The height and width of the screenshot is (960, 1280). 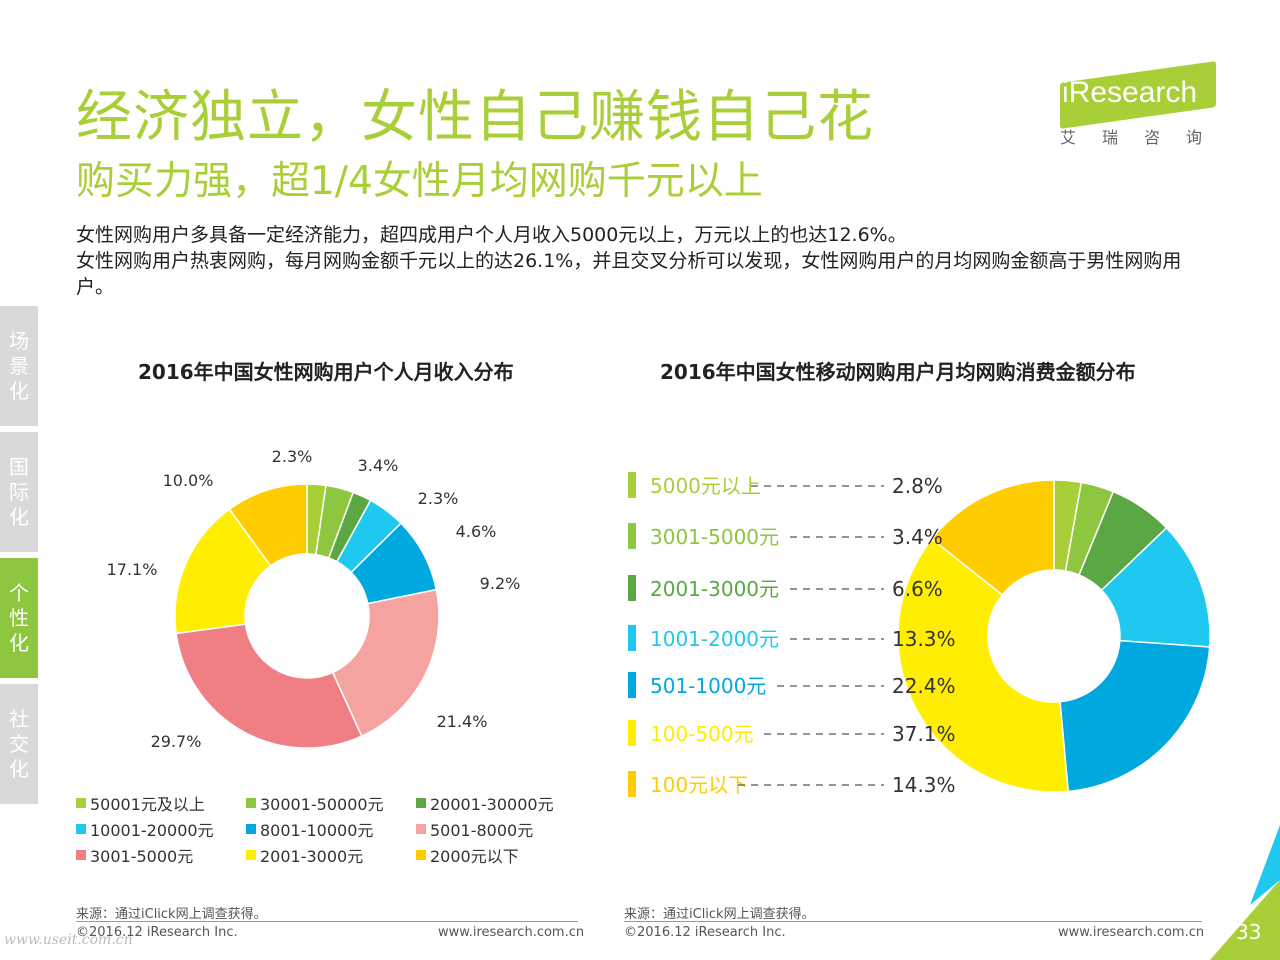 What do you see at coordinates (317, 830) in the screenshot?
I see `legend-label: 8001-10000元` at bounding box center [317, 830].